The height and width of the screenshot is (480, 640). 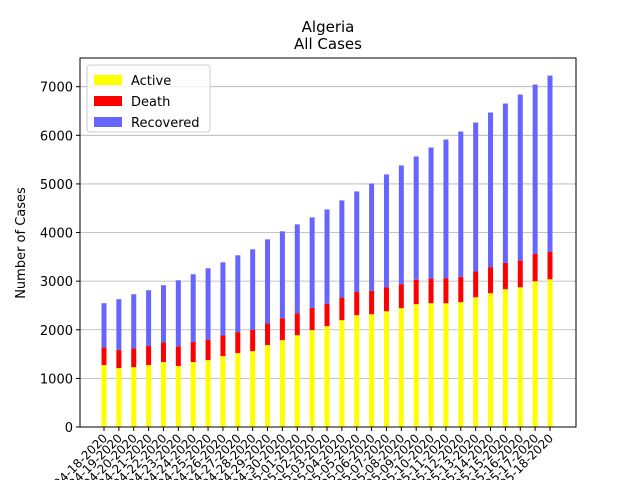 I want to click on y-tick-label: 2000, so click(x=56, y=331).